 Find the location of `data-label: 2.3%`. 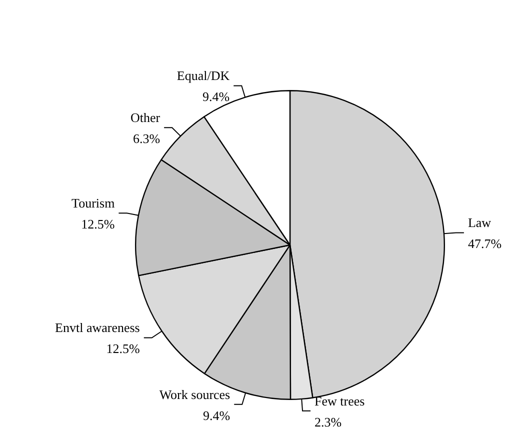

data-label: 2.3% is located at coordinates (328, 422).